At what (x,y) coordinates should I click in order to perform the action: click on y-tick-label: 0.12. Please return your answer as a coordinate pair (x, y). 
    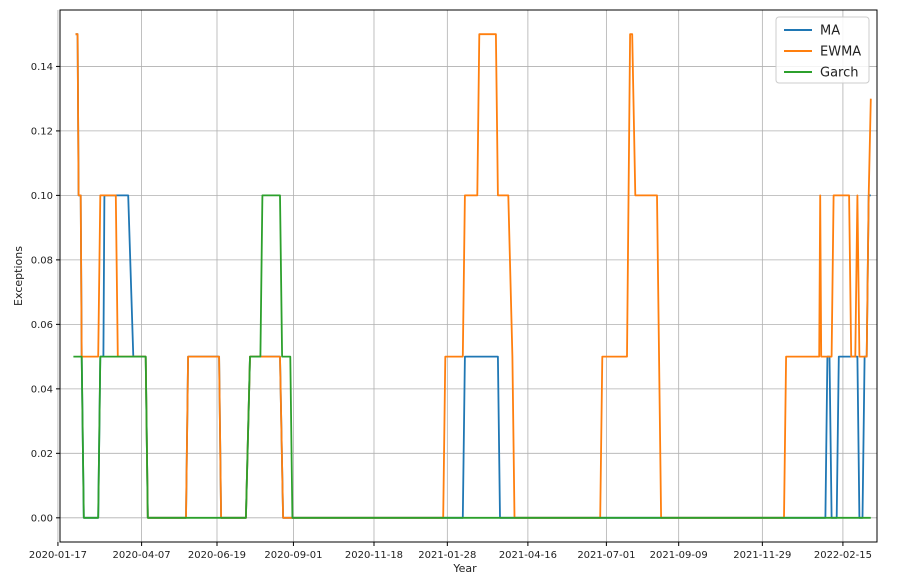
    Looking at the image, I should click on (42, 131).